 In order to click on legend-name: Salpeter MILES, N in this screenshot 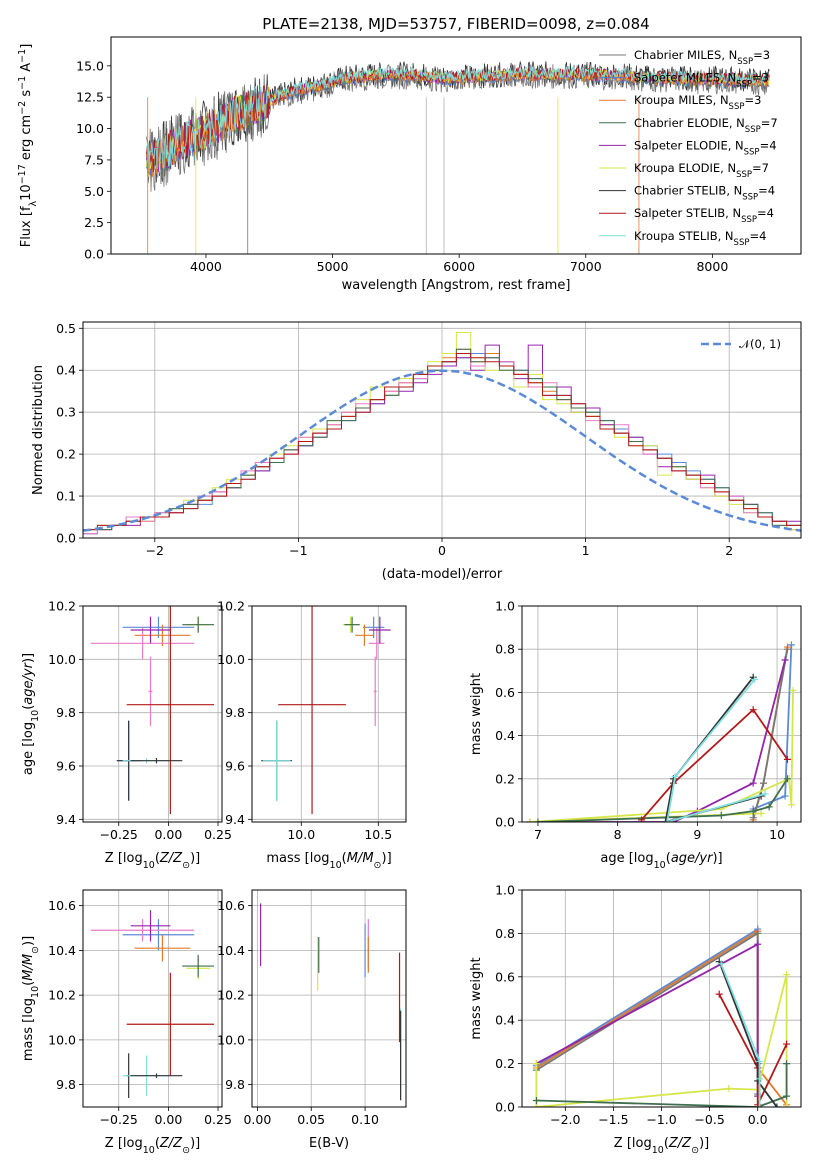, I will do `click(685, 78)`.